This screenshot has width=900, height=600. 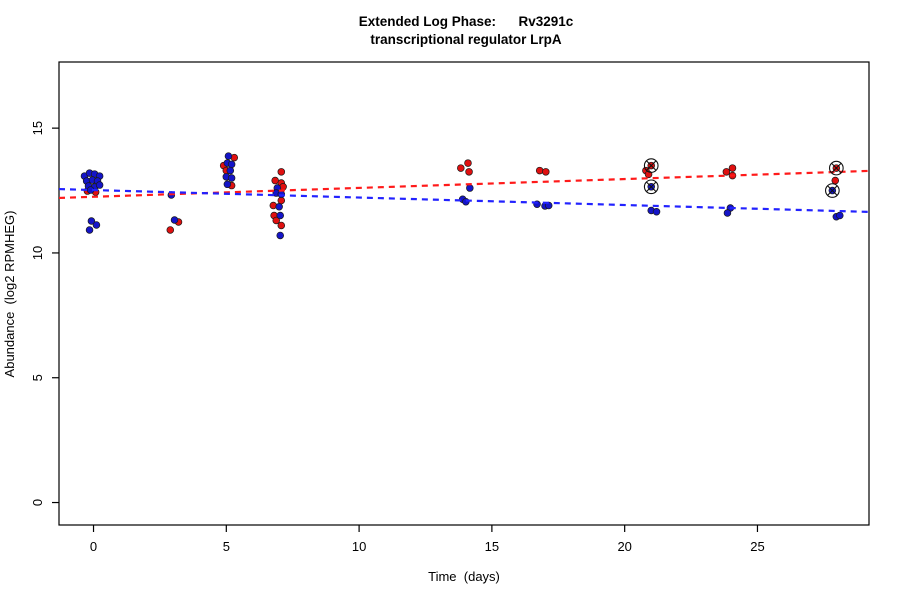 I want to click on x-tick-label: 25, so click(x=757, y=546).